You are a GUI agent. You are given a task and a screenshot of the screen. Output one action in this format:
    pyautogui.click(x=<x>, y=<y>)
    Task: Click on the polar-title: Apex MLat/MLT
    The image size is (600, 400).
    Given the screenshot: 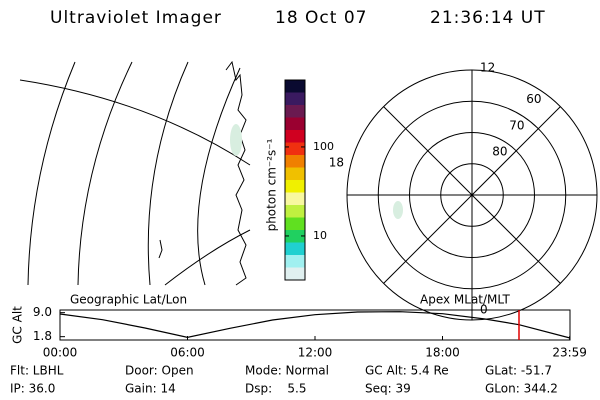 What is the action you would take?
    pyautogui.click(x=465, y=300)
    